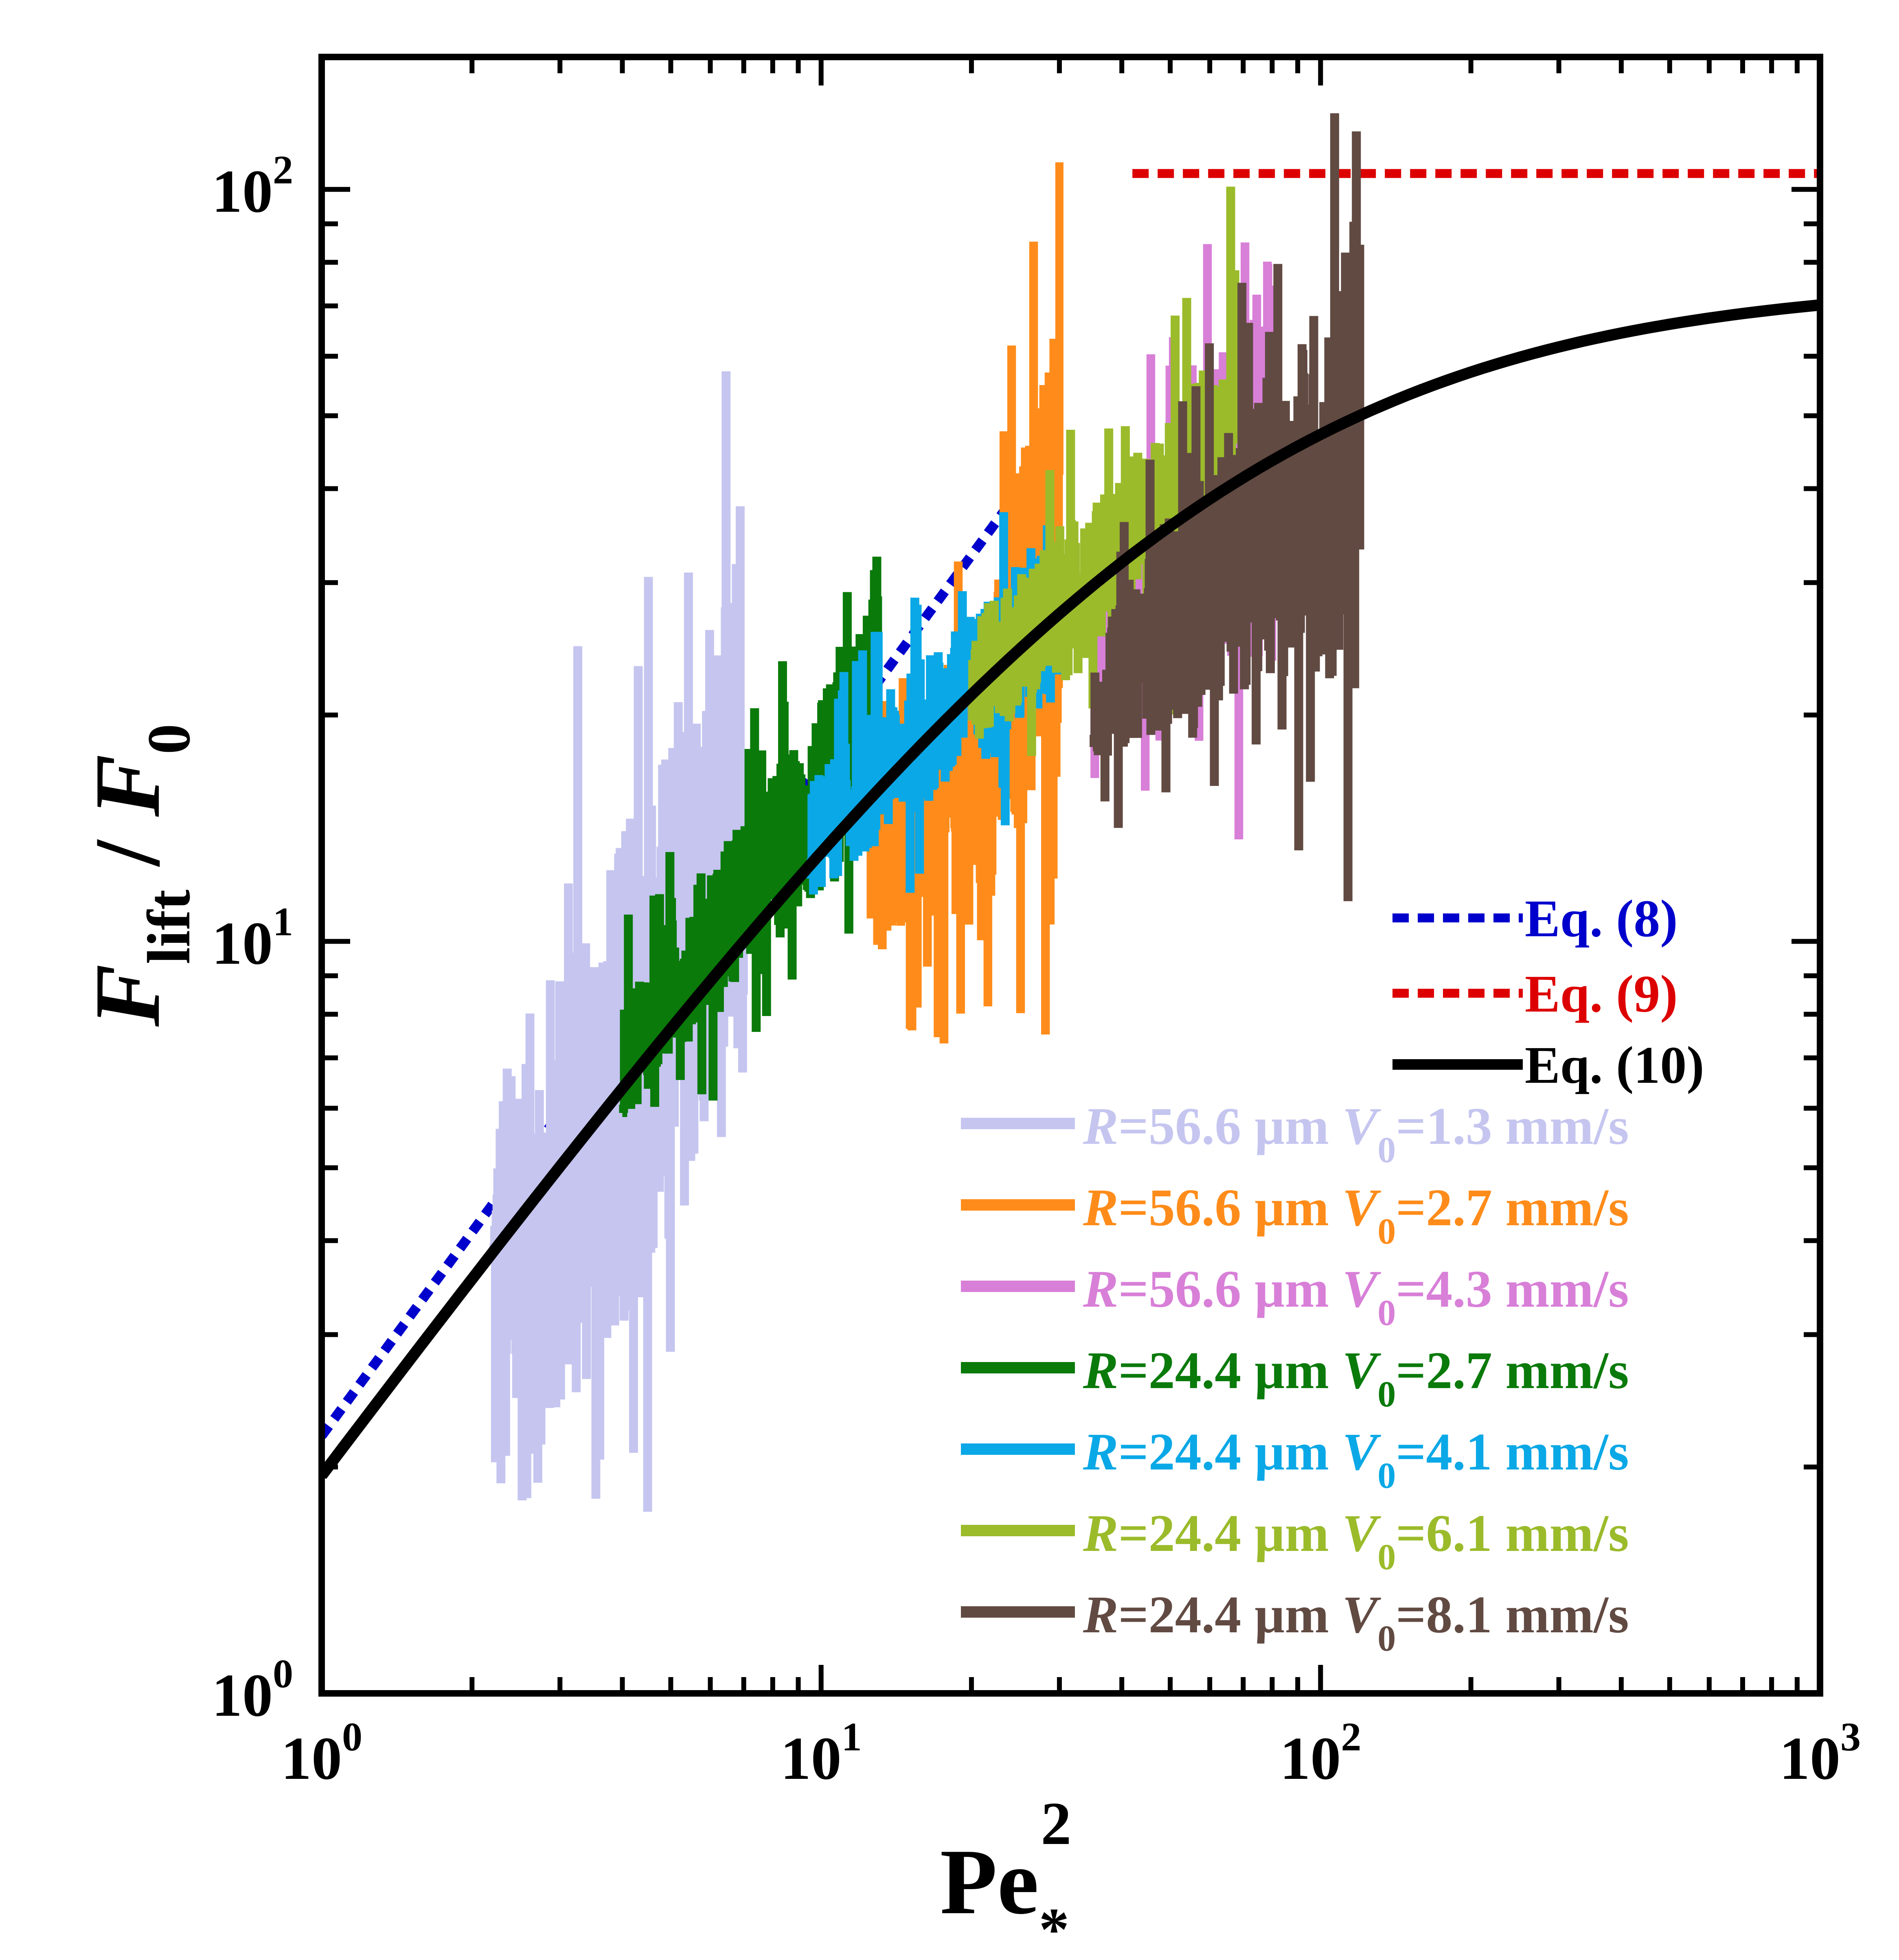  I want to click on legend-label-series-6: R=24.4 µm V0=6.1 mm/s, so click(1356, 1541).